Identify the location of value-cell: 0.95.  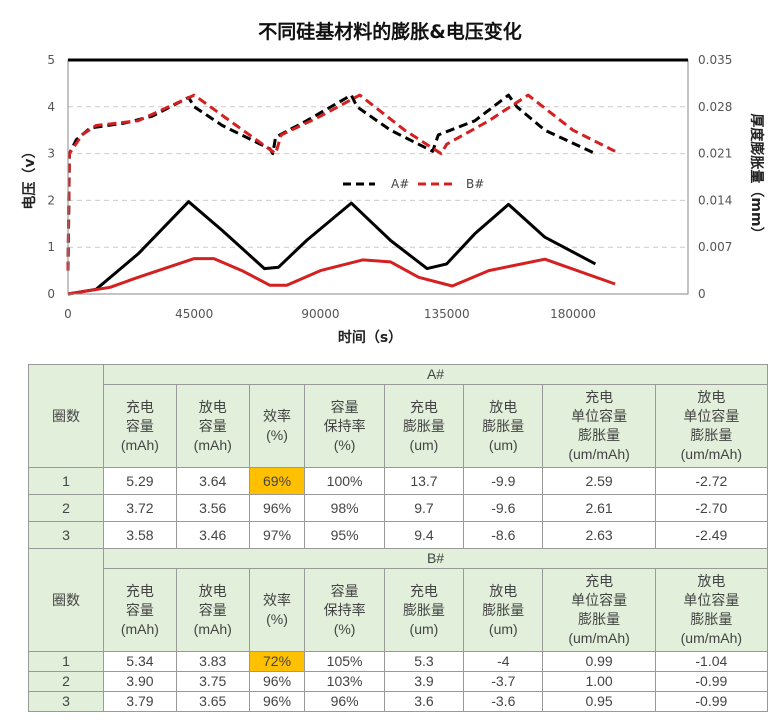
(599, 701).